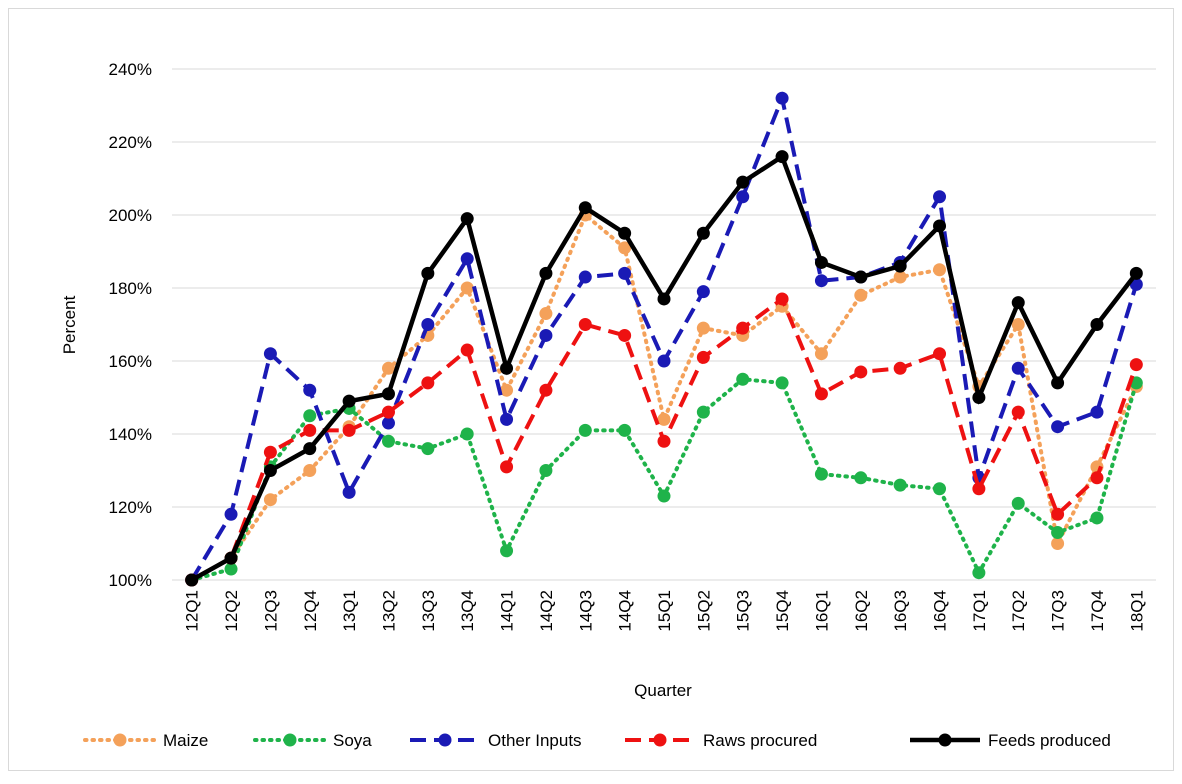 The width and height of the screenshot is (1182, 784). Describe the element at coordinates (507, 611) in the screenshot. I see `x-tick-label: 14Q1` at that location.